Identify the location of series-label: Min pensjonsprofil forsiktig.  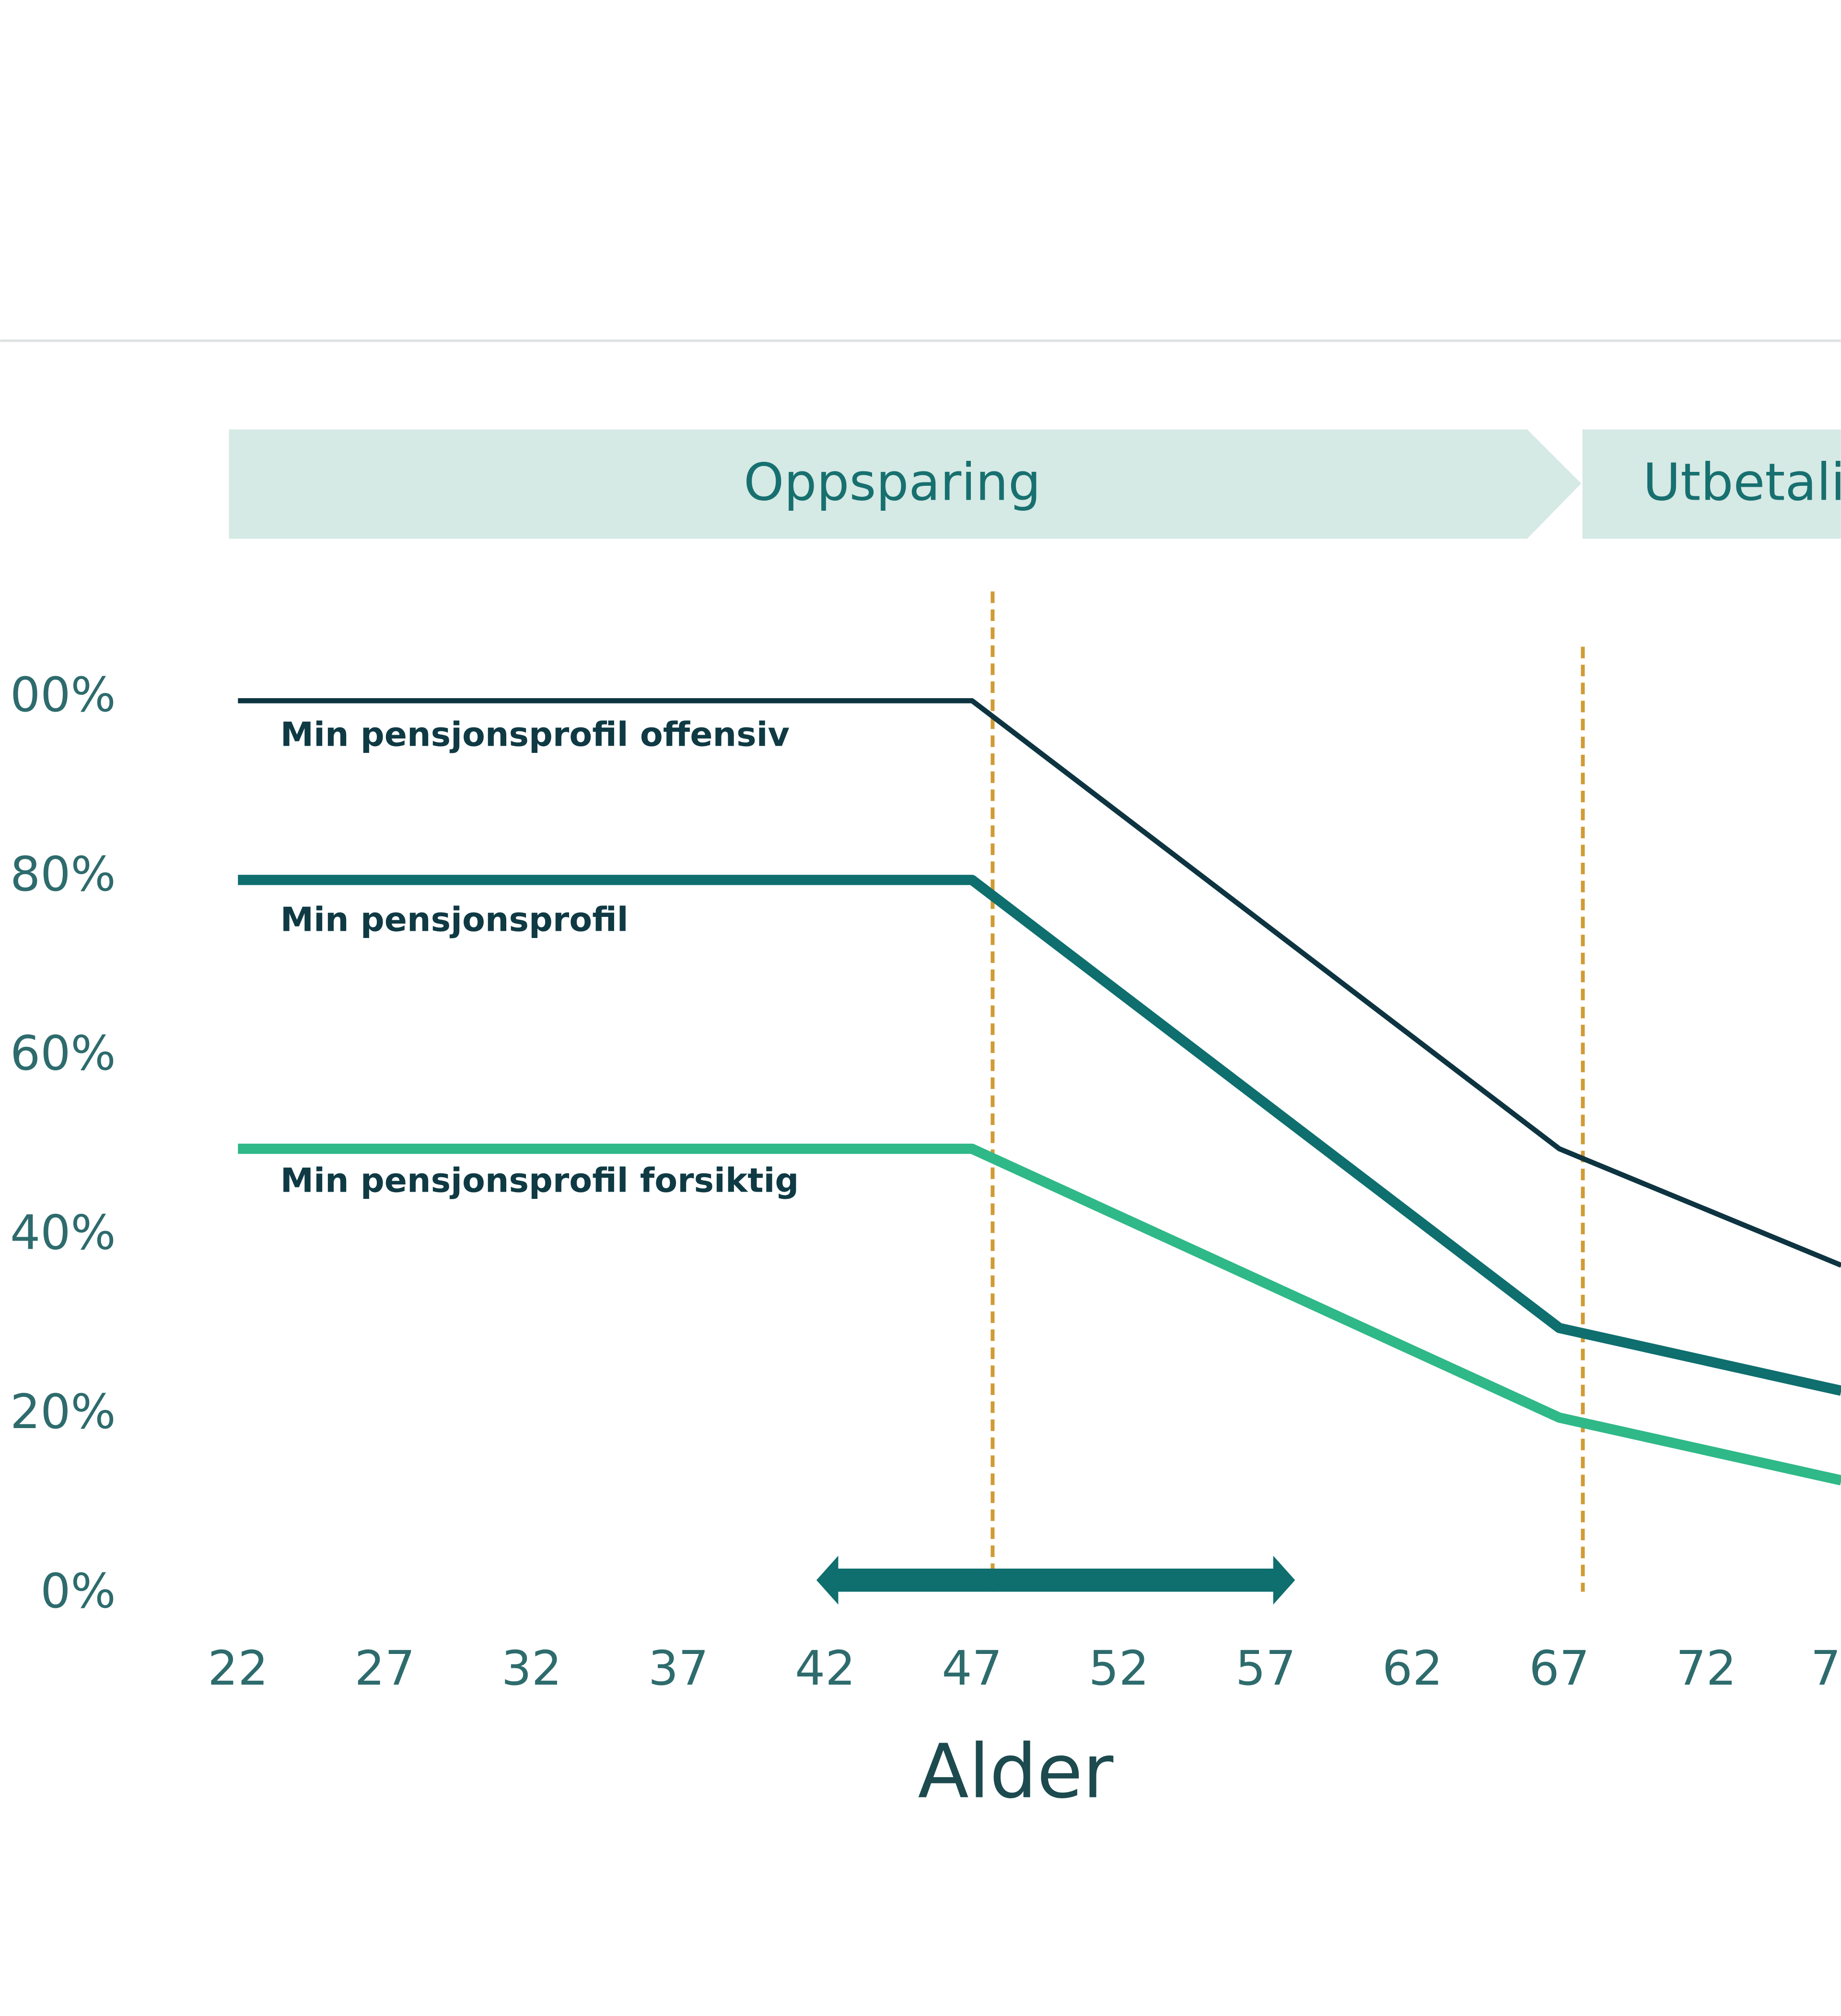
(539, 1180).